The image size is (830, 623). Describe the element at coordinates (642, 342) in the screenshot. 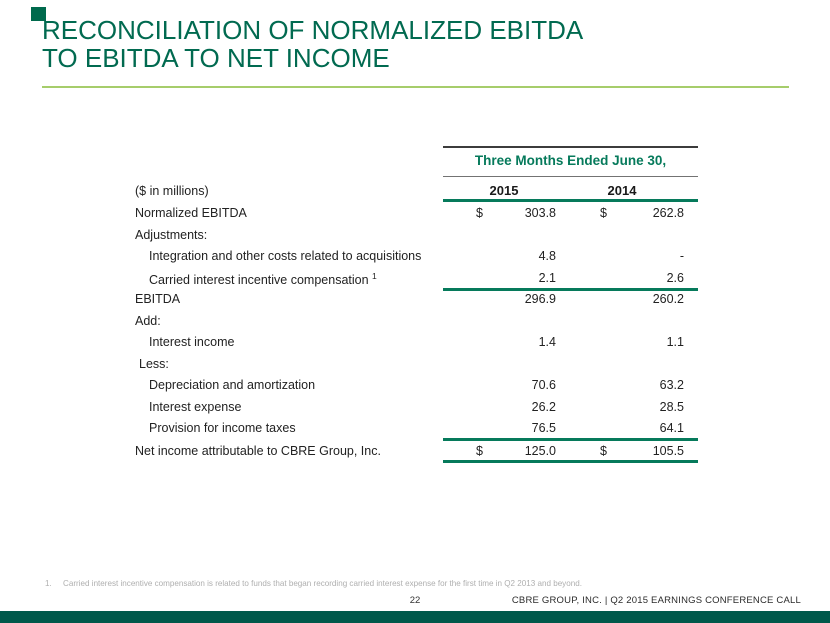

I see `value-2014-cell: 1.1` at that location.